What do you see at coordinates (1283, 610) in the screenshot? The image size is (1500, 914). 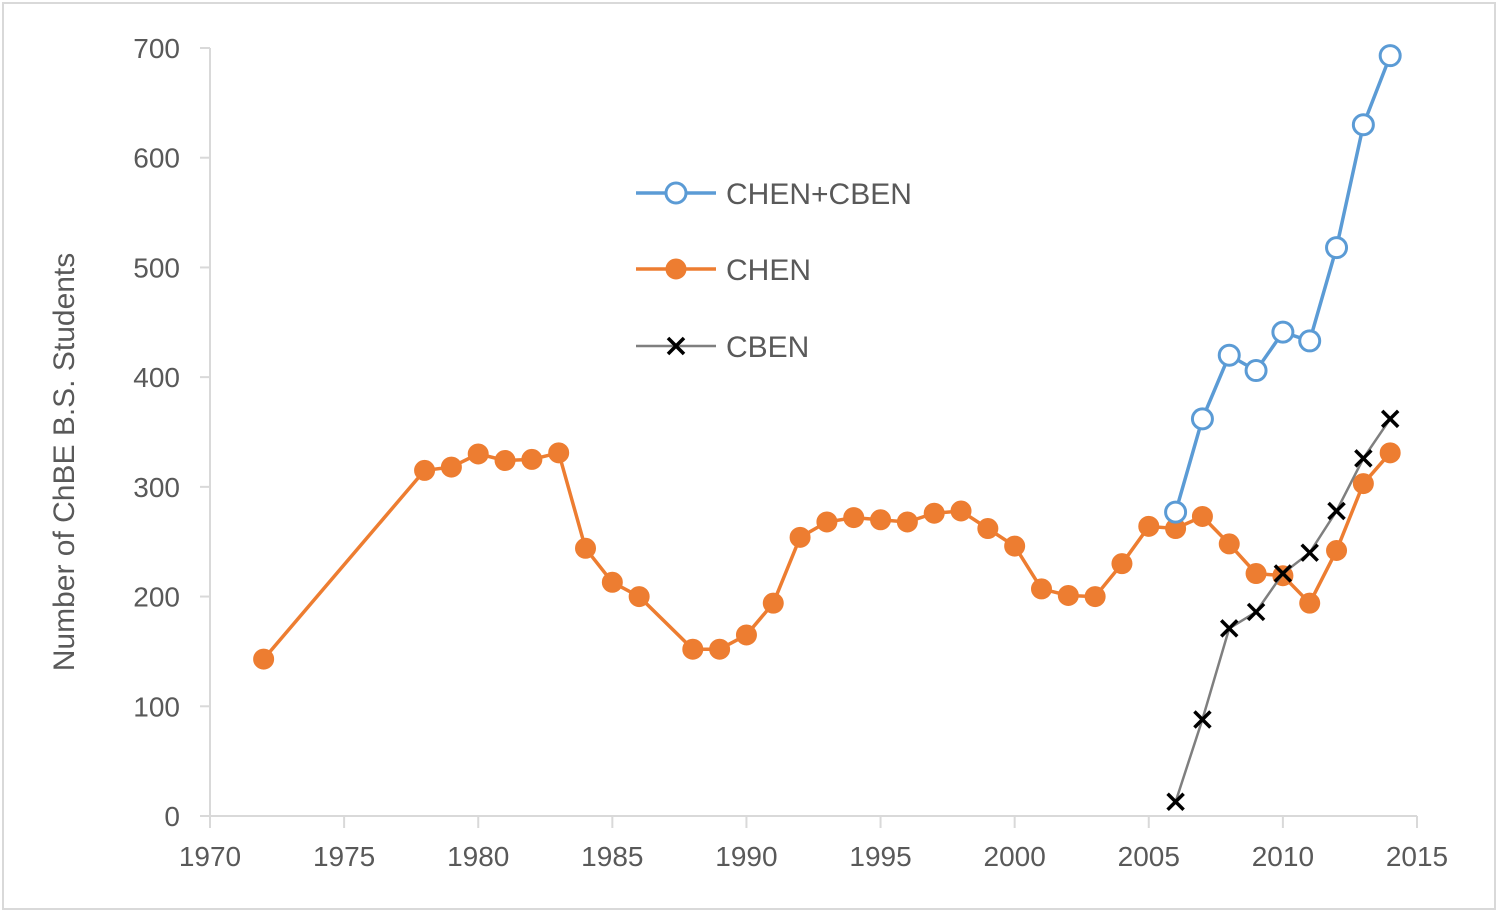 I see `series-cben` at bounding box center [1283, 610].